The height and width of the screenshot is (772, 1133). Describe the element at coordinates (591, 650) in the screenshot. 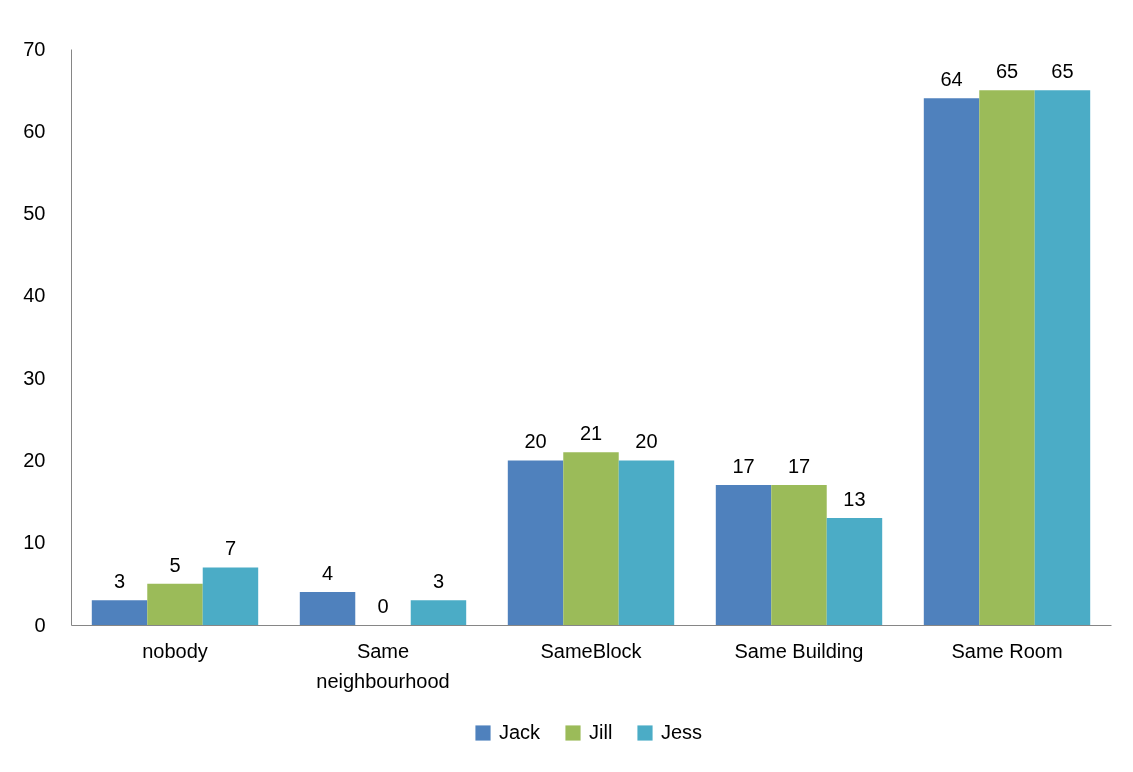

I see `x-tick-label: SameBlock` at that location.